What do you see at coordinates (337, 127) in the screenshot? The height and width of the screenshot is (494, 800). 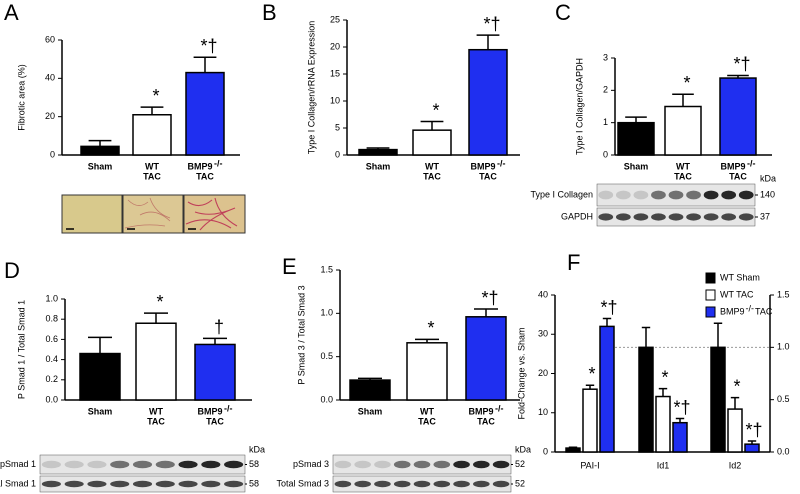 I see `y-tick-label: 5` at bounding box center [337, 127].